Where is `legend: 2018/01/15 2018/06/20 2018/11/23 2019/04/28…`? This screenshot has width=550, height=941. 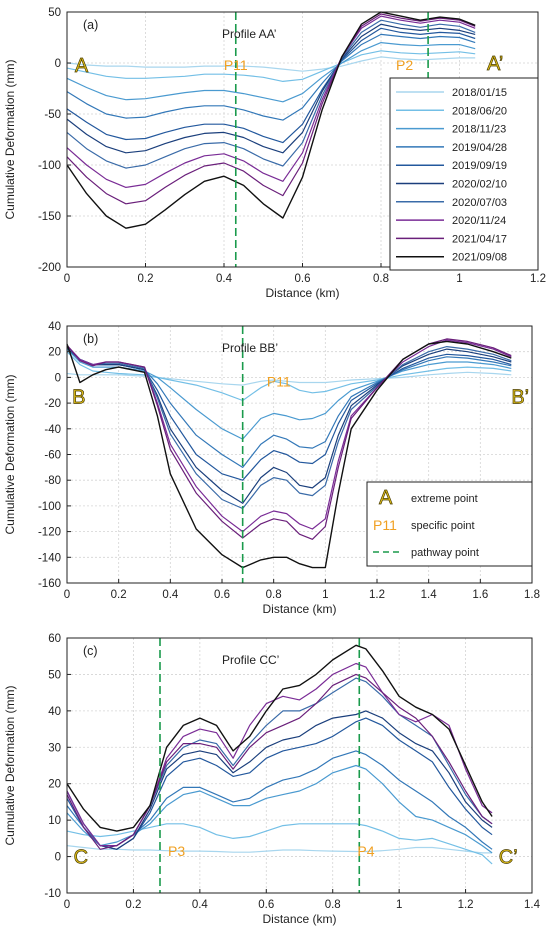 legend: 2018/01/15 2018/06/20 2018/11/23 2019/04/28… is located at coordinates (464, 174).